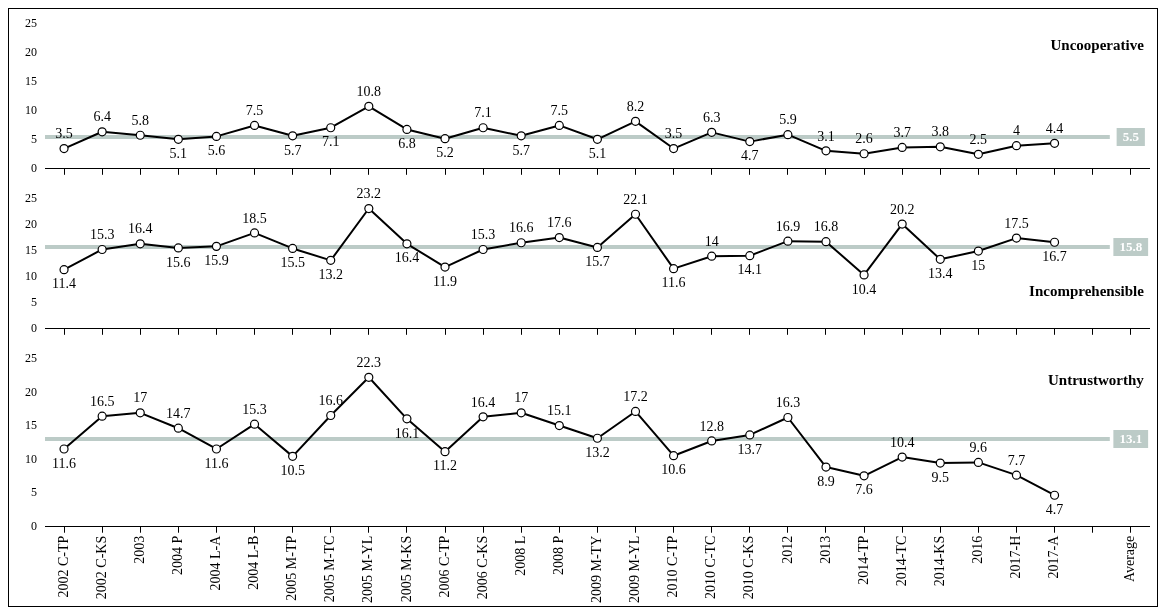  What do you see at coordinates (635, 107) in the screenshot?
I see `data-label: 8.2` at bounding box center [635, 107].